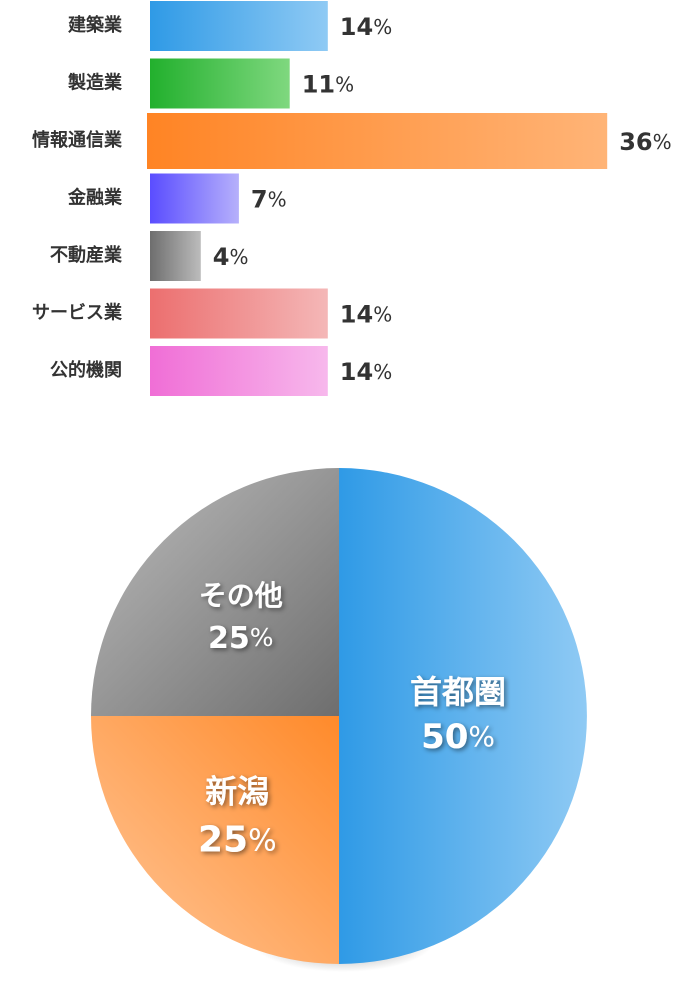  What do you see at coordinates (237, 792) in the screenshot?
I see `pie-slice-label: 新潟` at bounding box center [237, 792].